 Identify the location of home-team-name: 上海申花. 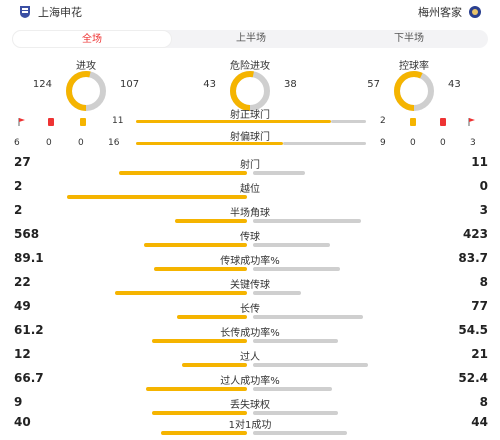
(60, 12).